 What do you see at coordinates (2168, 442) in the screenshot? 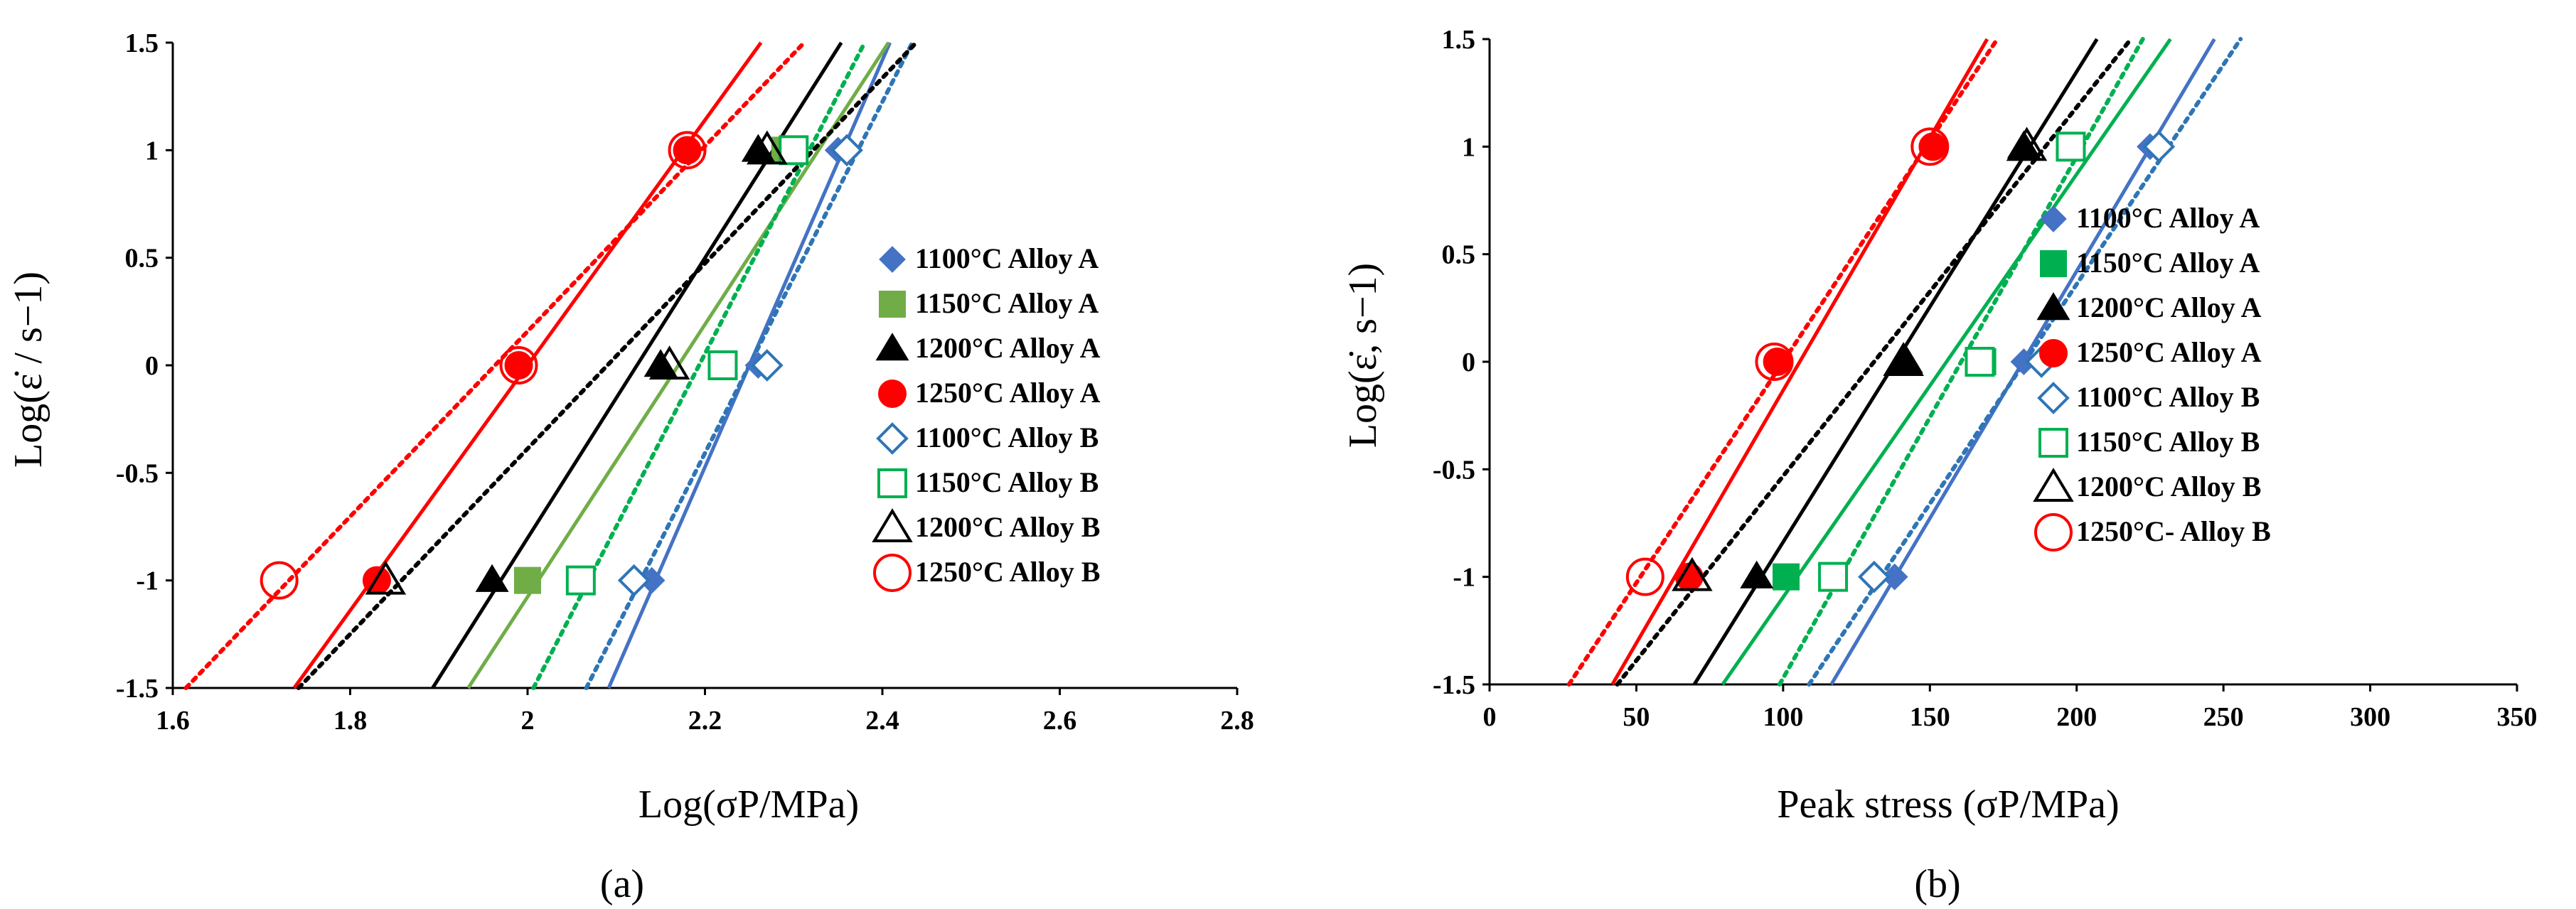
I see `chart-b-legend-label: 1150°C Alloy B` at bounding box center [2168, 442].